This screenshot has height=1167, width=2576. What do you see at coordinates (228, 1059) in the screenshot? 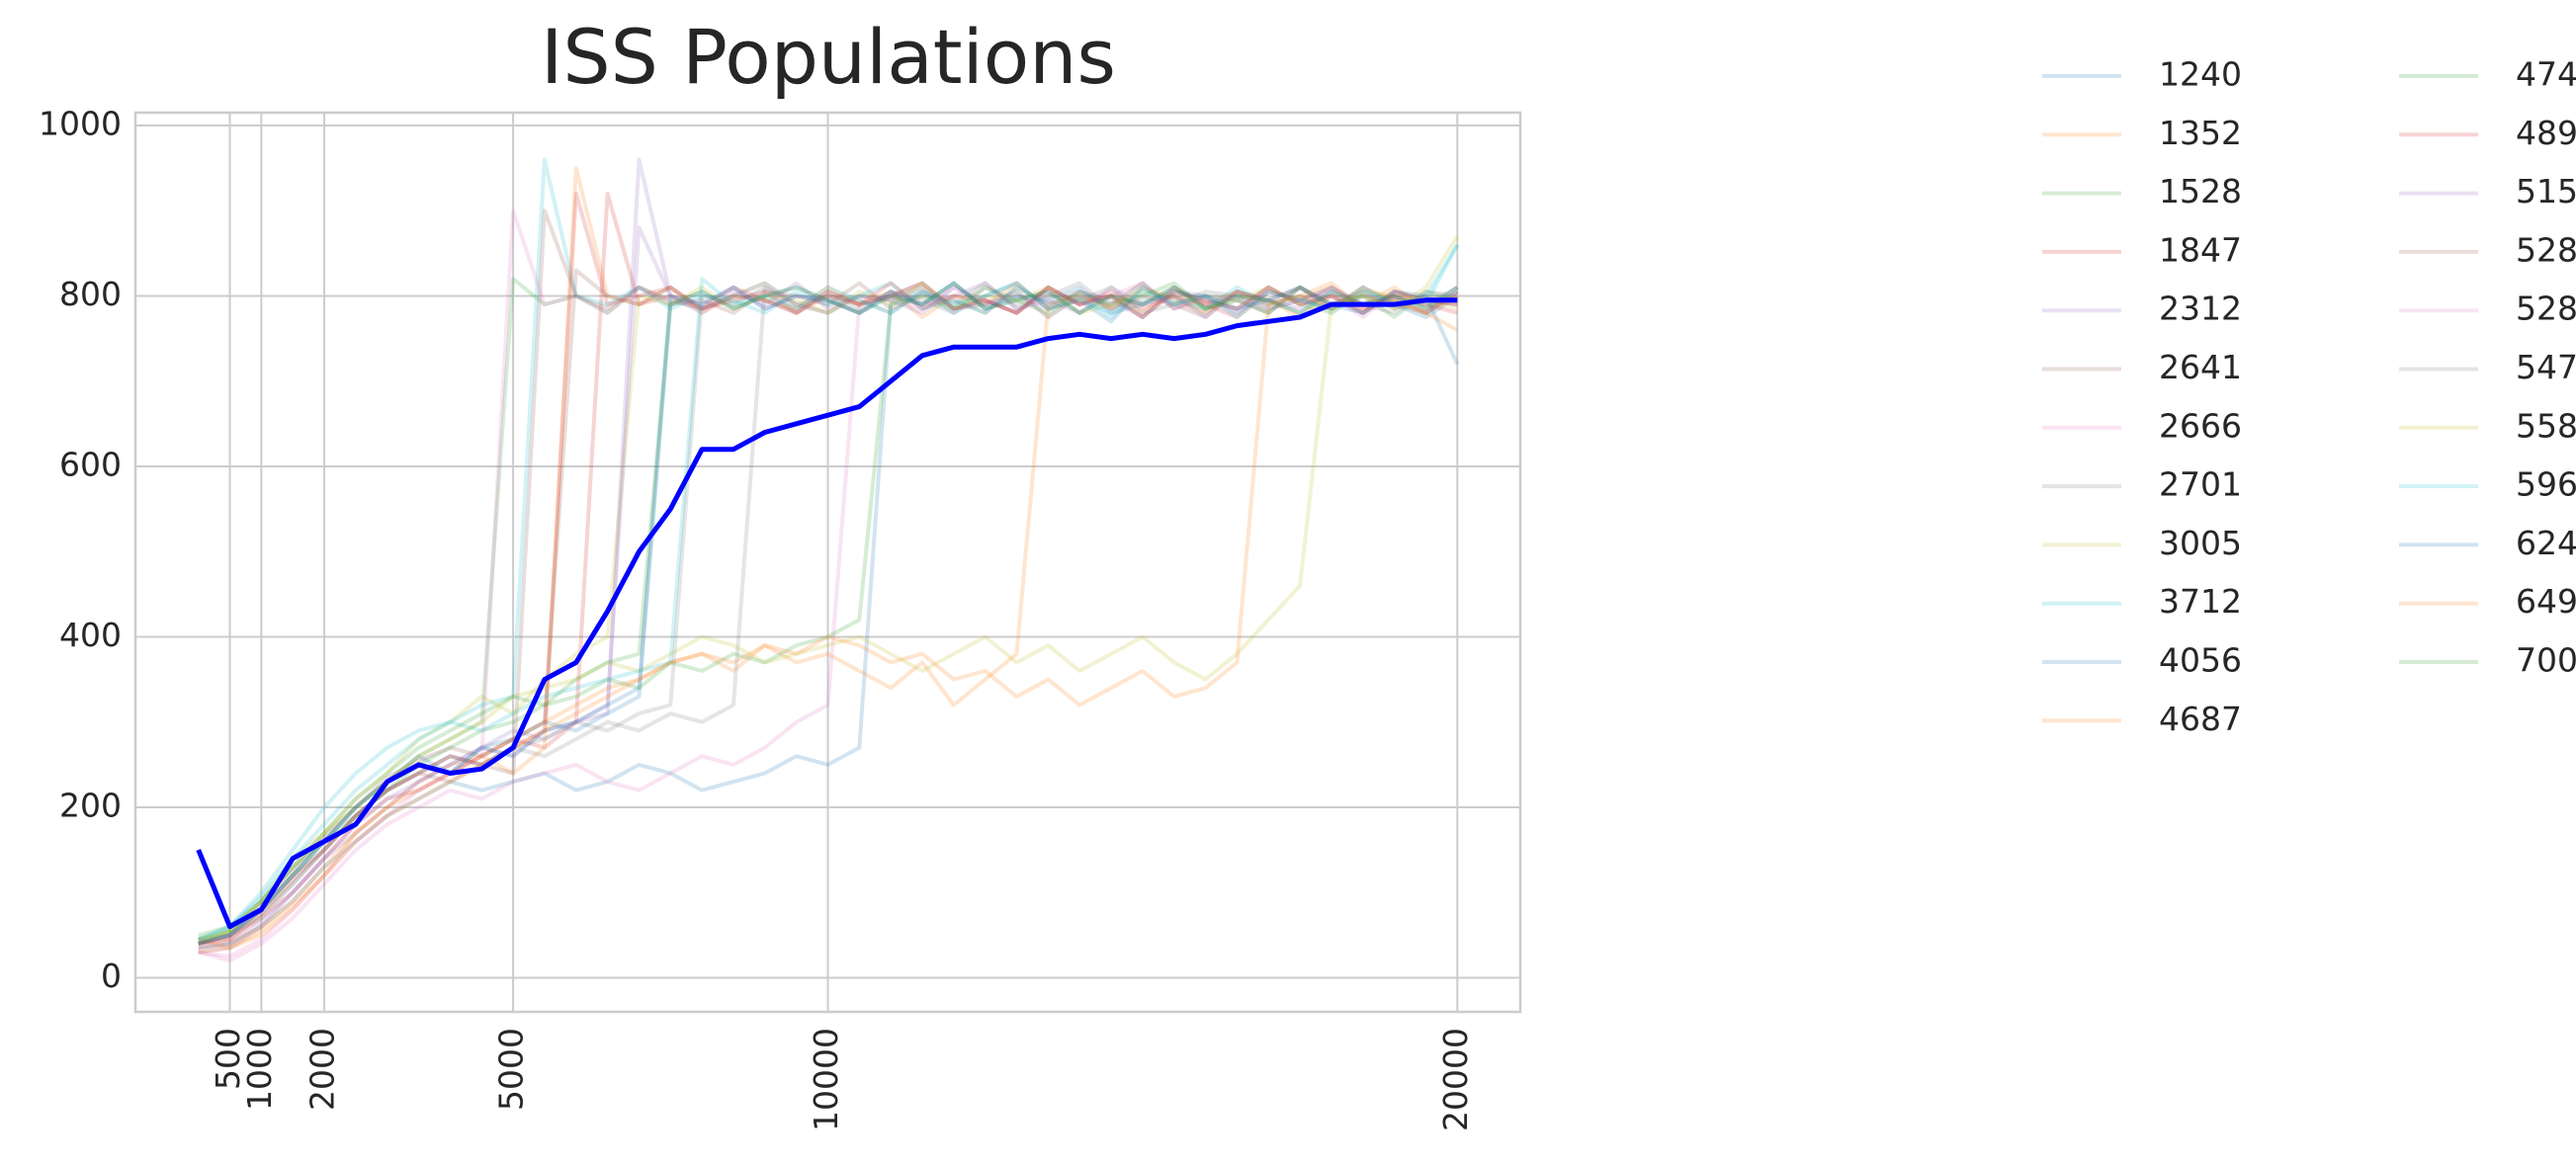
I see `x-tick-label: 500` at bounding box center [228, 1059].